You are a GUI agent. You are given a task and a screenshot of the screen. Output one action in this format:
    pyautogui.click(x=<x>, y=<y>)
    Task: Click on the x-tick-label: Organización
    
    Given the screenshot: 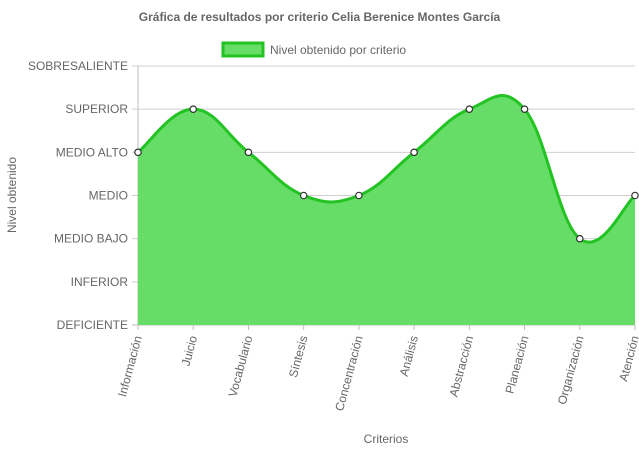 What is the action you would take?
    pyautogui.click(x=571, y=370)
    